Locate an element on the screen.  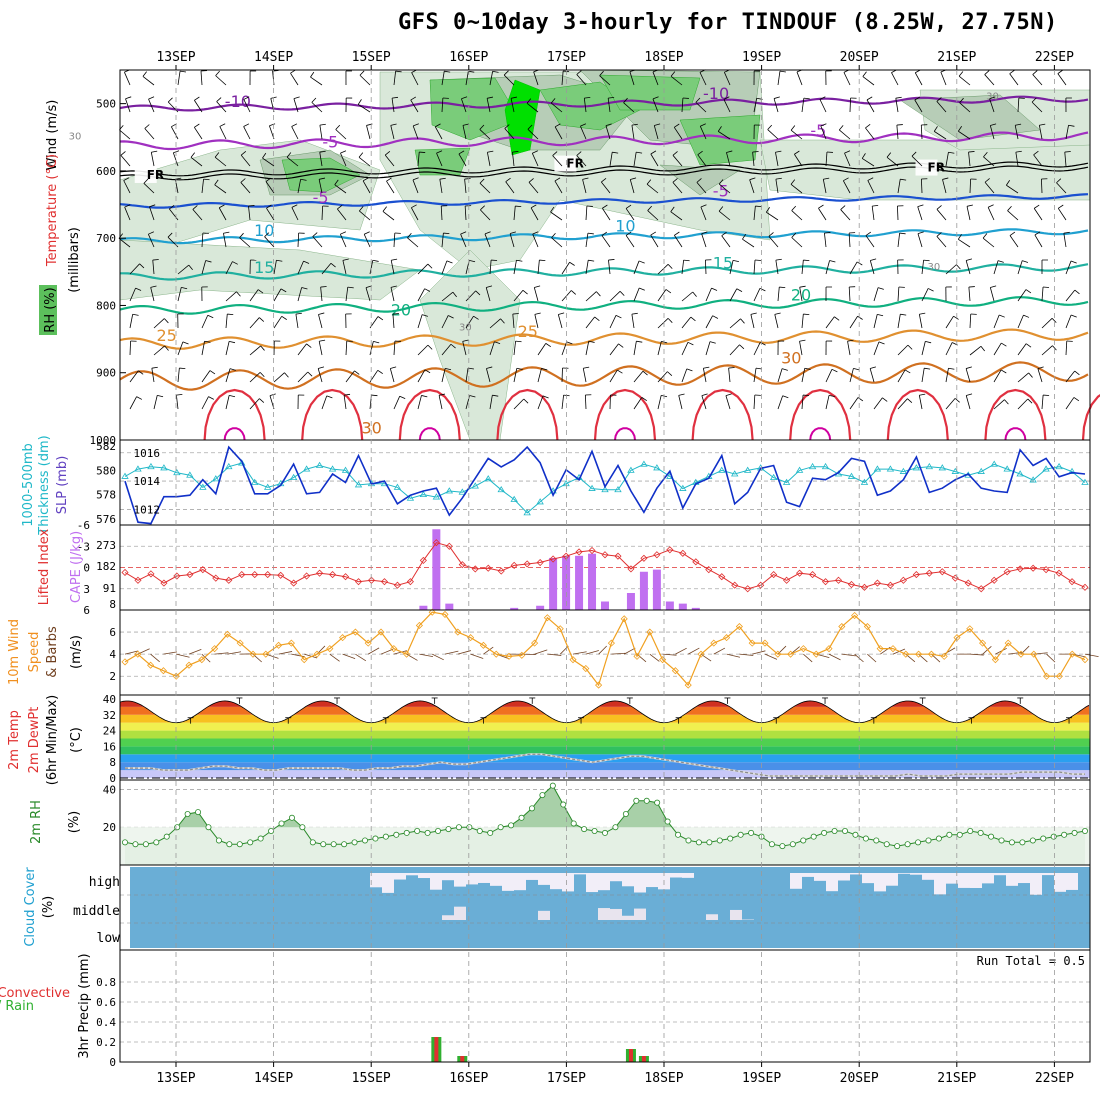
x-date-top: 16SEP is located at coordinates (468, 57).